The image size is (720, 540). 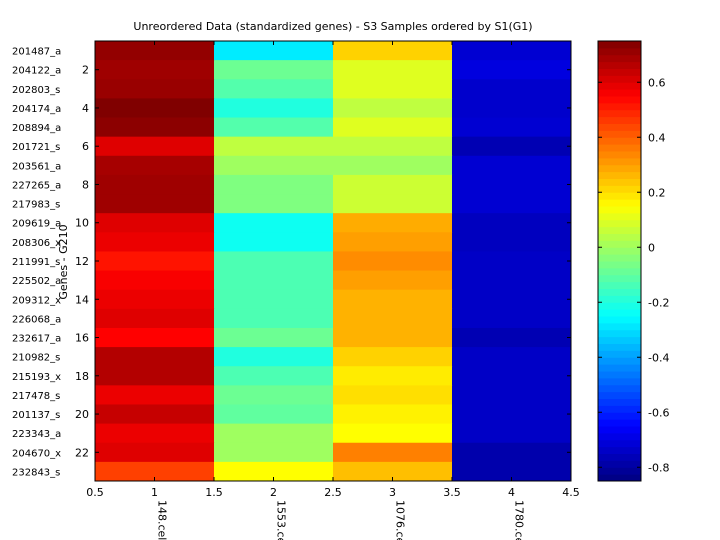 What do you see at coordinates (85, 184) in the screenshot?
I see `y-tick-label: 8` at bounding box center [85, 184].